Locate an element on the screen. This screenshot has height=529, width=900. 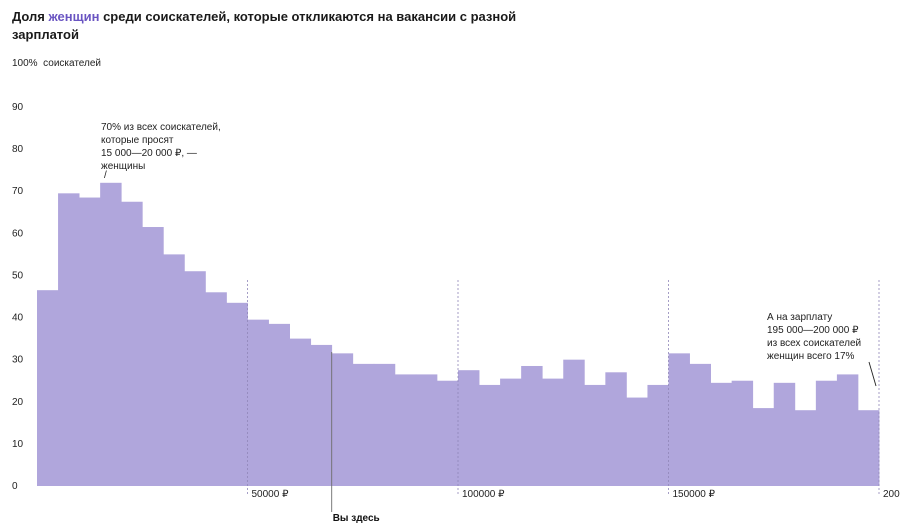
y-tick-label: 80 is located at coordinates (18, 149).